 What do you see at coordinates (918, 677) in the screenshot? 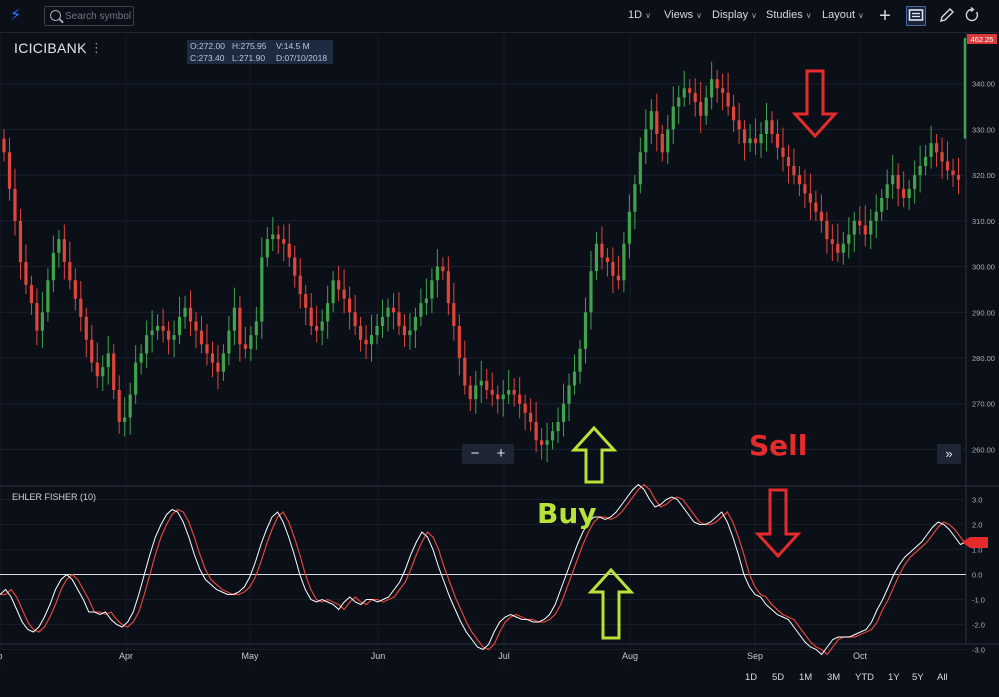
I see `range-5y: 5Y` at bounding box center [918, 677].